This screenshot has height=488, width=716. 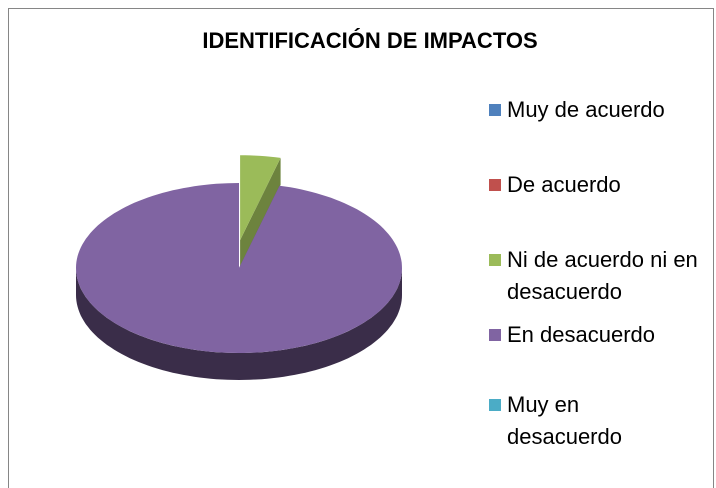 I want to click on legend-label: Muy en desacuerdo, so click(x=564, y=420).